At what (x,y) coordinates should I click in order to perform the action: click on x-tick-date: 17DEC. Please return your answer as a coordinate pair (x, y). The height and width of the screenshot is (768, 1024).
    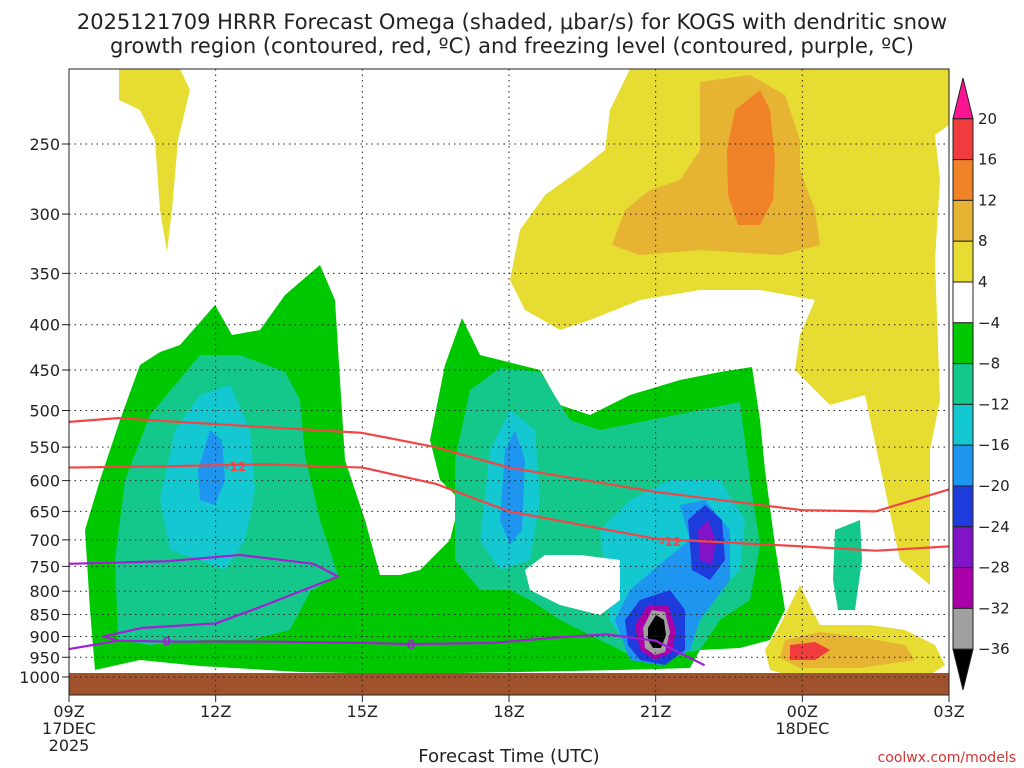
    Looking at the image, I should click on (69, 728).